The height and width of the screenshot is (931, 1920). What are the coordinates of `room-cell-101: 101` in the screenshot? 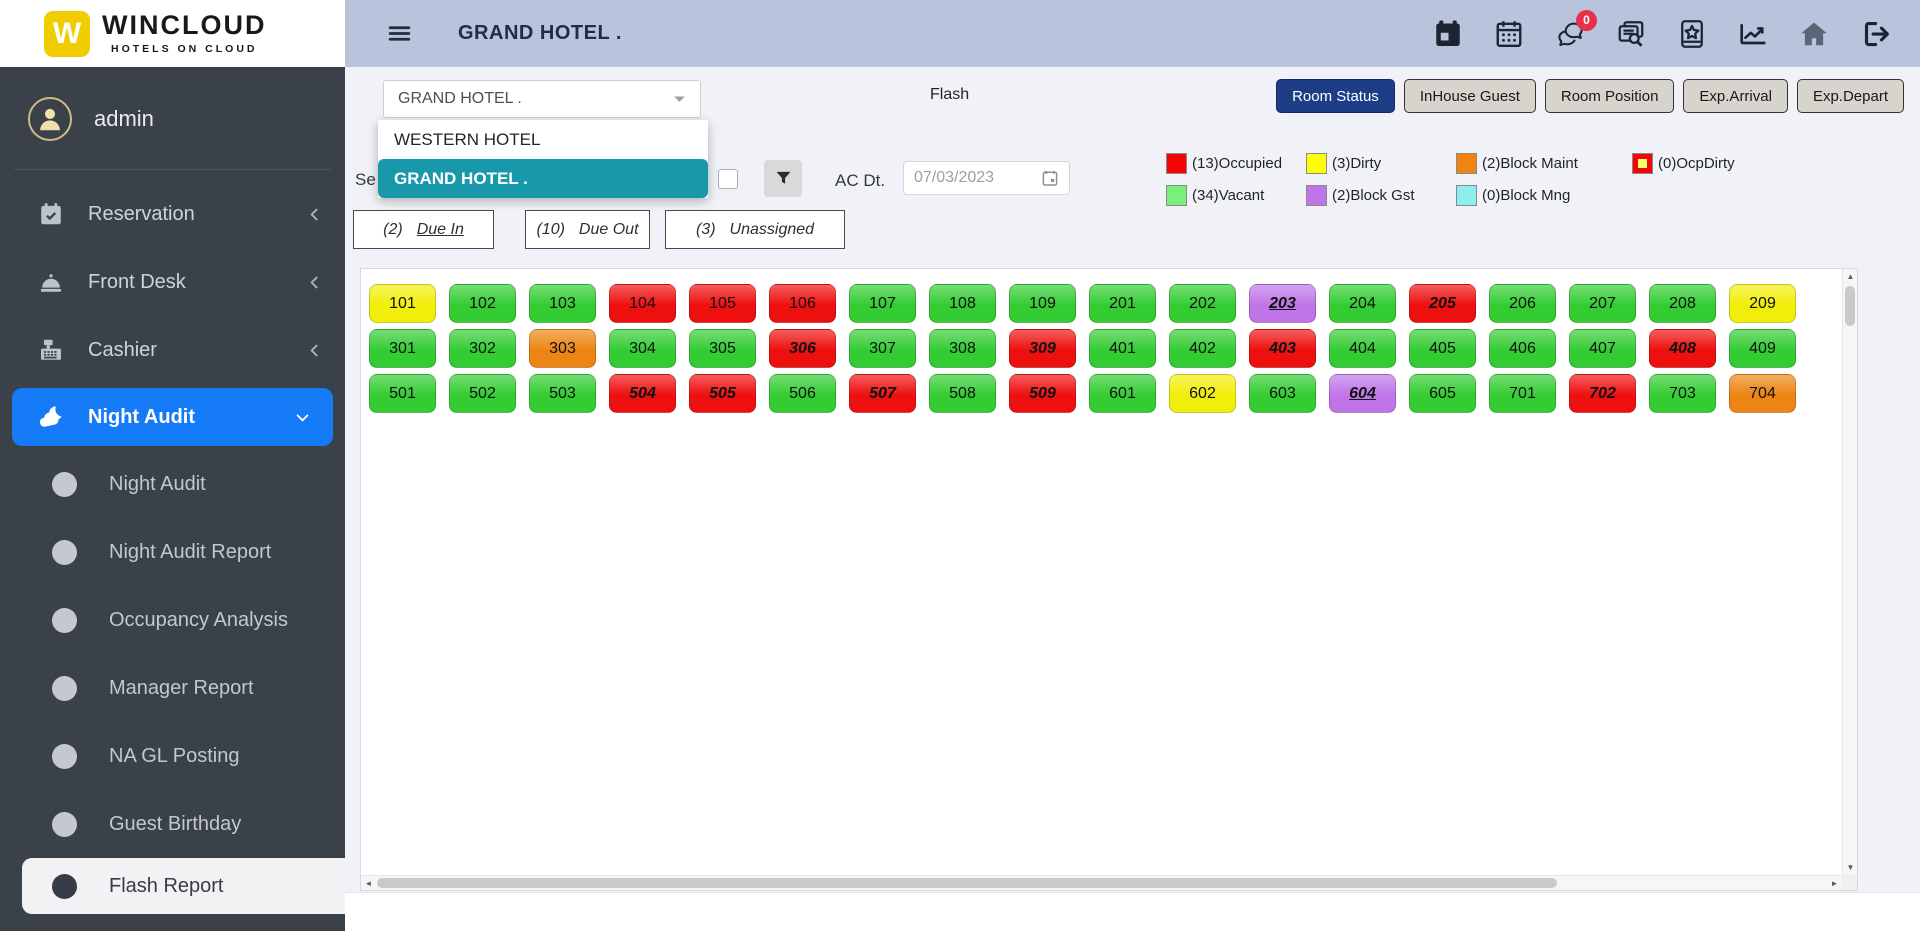 It's located at (402, 303).